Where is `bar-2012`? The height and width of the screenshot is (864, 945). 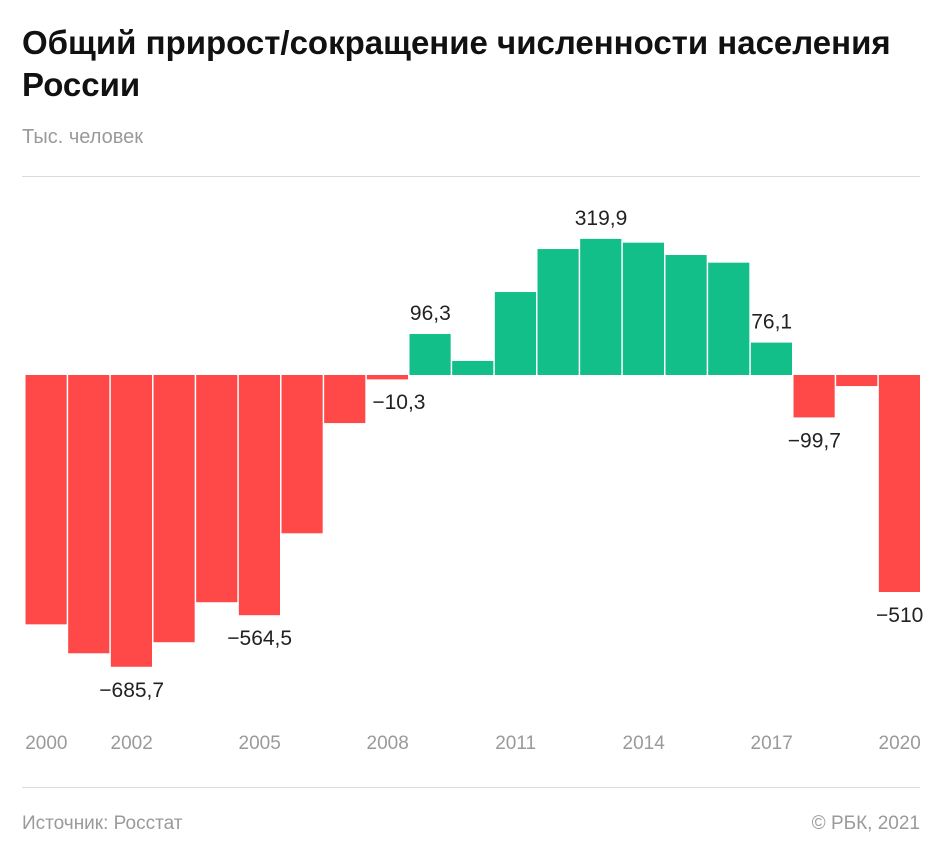
bar-2012 is located at coordinates (558, 312).